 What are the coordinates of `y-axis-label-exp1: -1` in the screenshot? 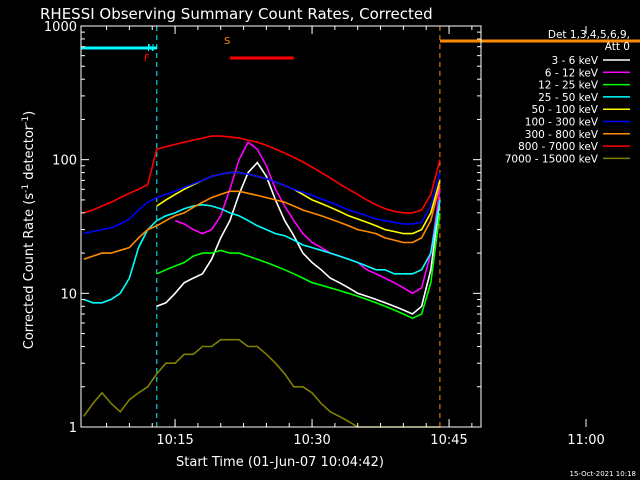 It's located at (26, 188).